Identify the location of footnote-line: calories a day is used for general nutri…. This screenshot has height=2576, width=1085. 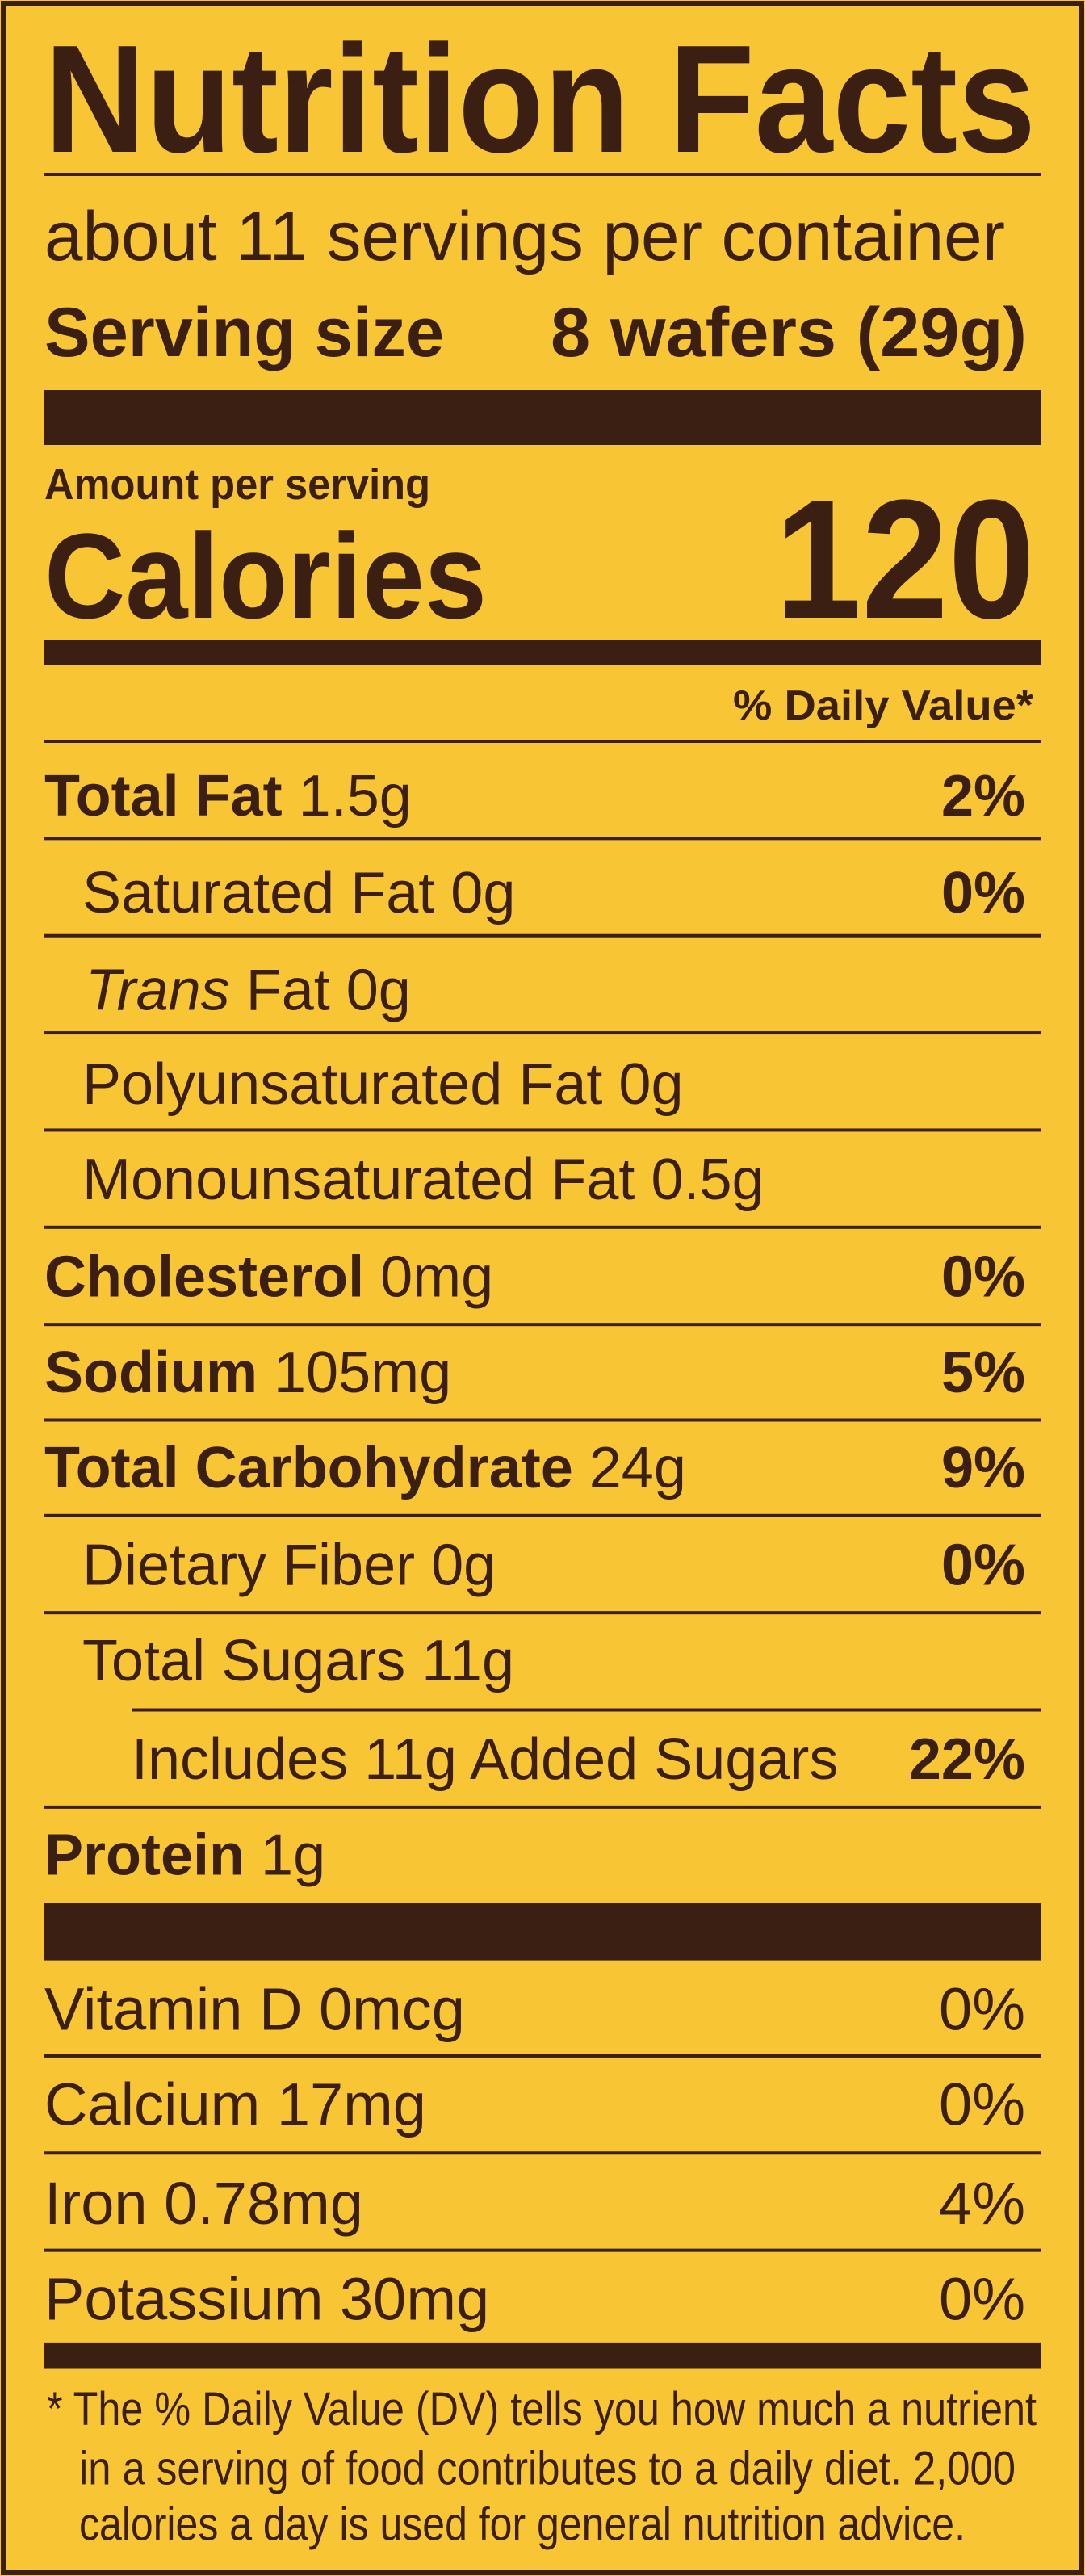
(522, 2524).